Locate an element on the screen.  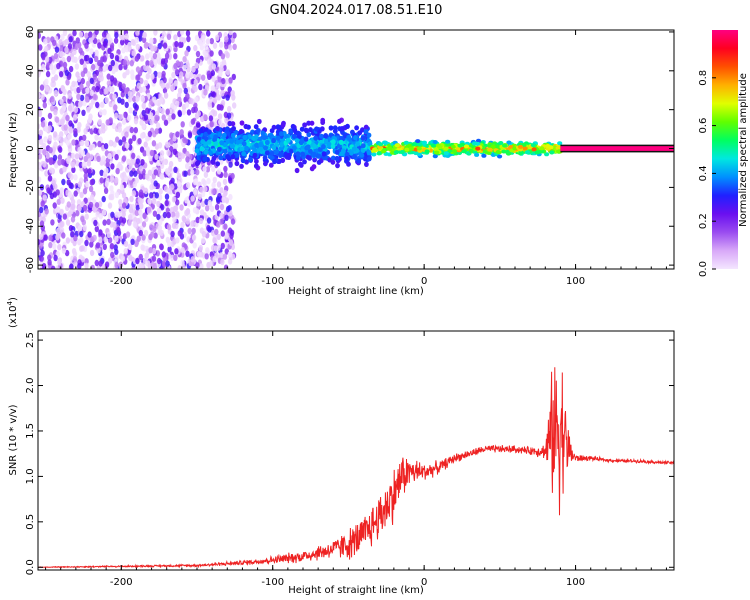
spectral-line is located at coordinates (617, 148).